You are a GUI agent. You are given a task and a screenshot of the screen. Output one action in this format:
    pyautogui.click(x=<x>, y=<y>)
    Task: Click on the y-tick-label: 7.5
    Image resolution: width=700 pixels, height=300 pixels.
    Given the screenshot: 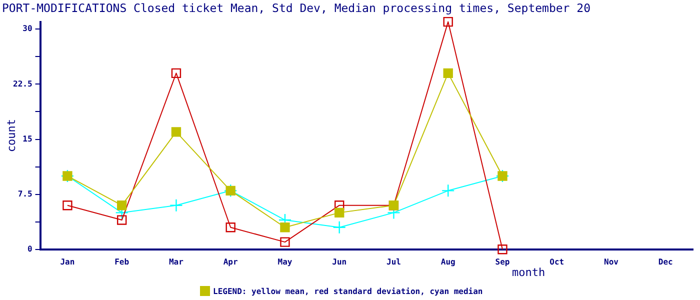 What is the action you would take?
    pyautogui.click(x=25, y=193)
    